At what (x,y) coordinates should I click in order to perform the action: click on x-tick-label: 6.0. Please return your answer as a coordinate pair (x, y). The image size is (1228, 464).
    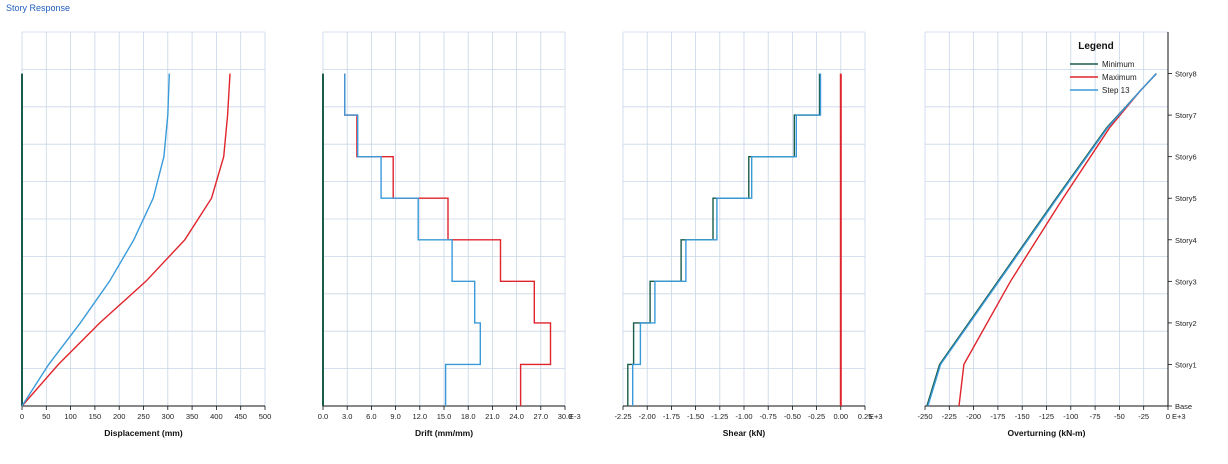
    Looking at the image, I should click on (371, 416).